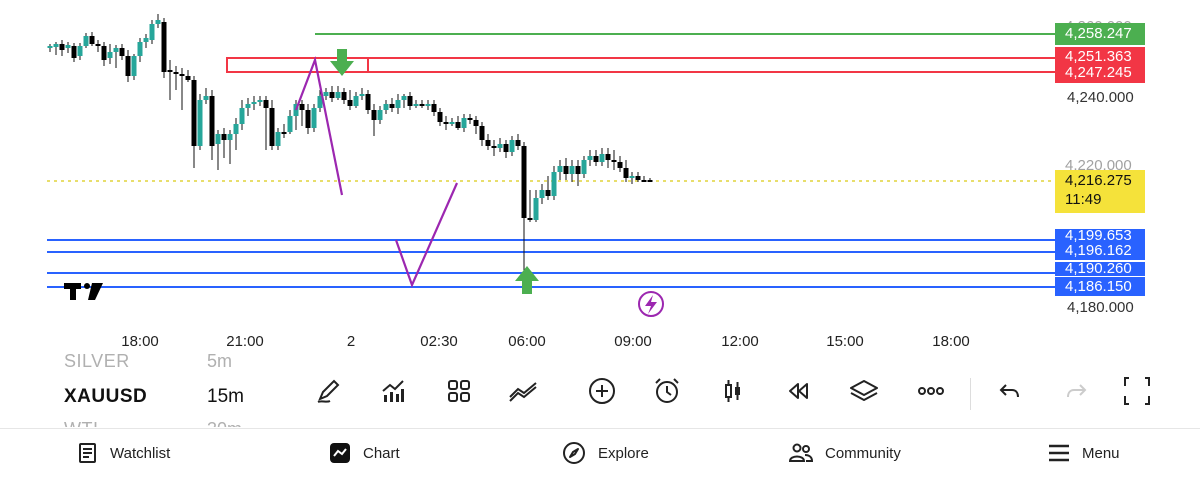 The image size is (1200, 478). What do you see at coordinates (459, 391) in the screenshot?
I see `layouts-icon` at bounding box center [459, 391].